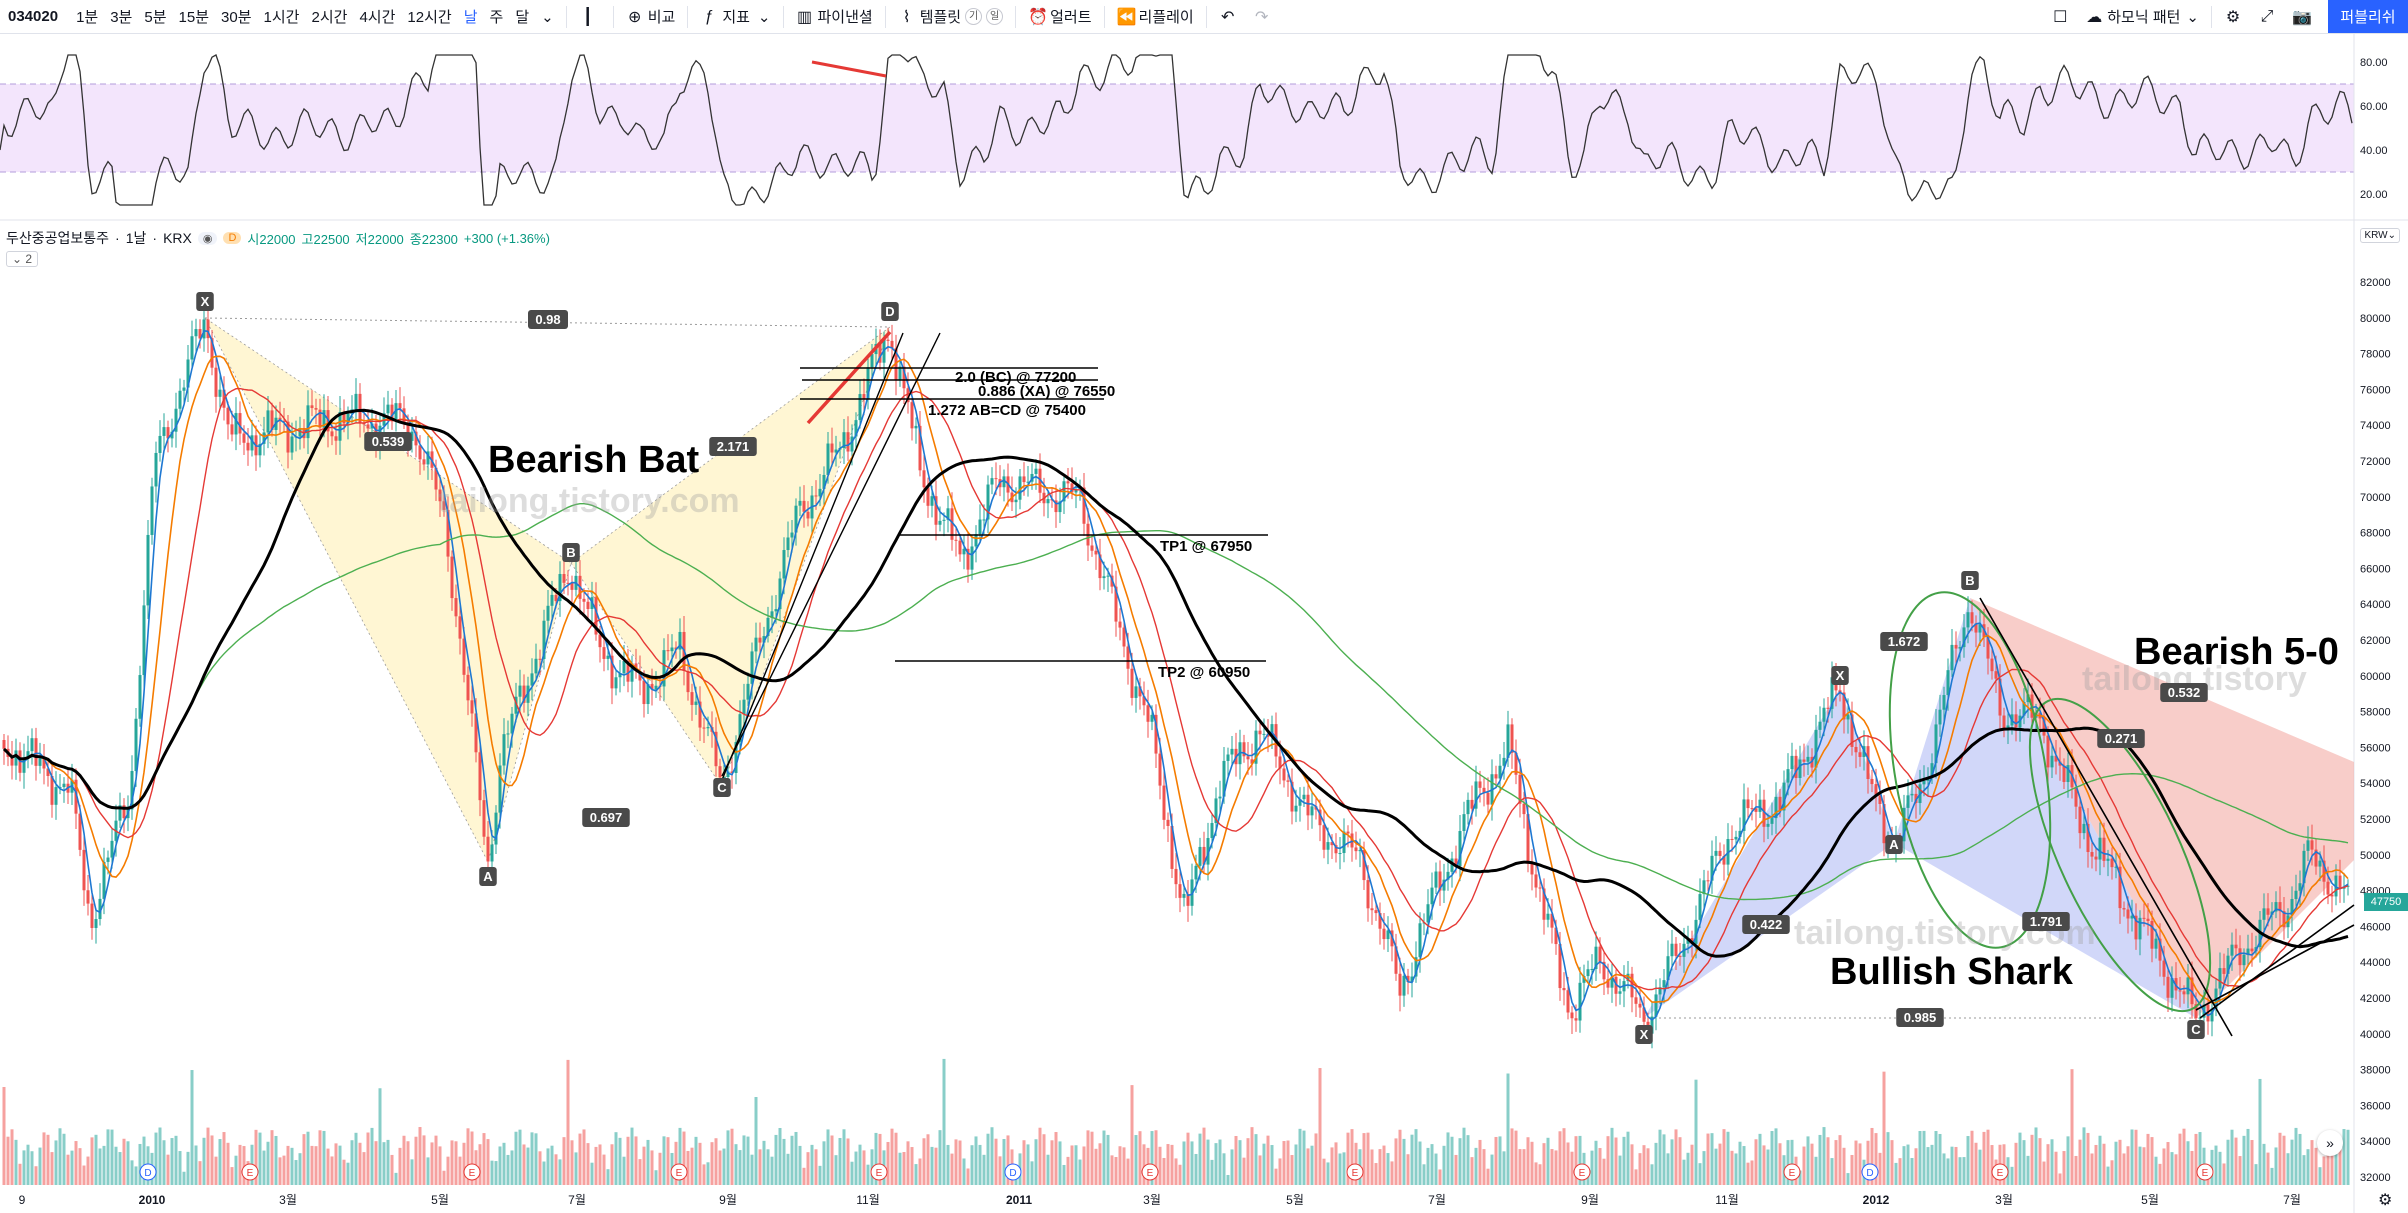  I want to click on publish-button: 퍼블리쉬, so click(2368, 16).